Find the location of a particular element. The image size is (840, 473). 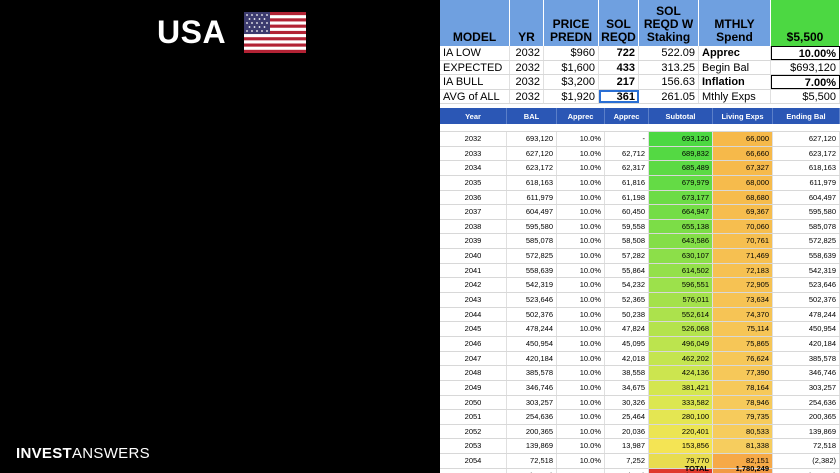

table-cell: 57,282 is located at coordinates (627, 256).